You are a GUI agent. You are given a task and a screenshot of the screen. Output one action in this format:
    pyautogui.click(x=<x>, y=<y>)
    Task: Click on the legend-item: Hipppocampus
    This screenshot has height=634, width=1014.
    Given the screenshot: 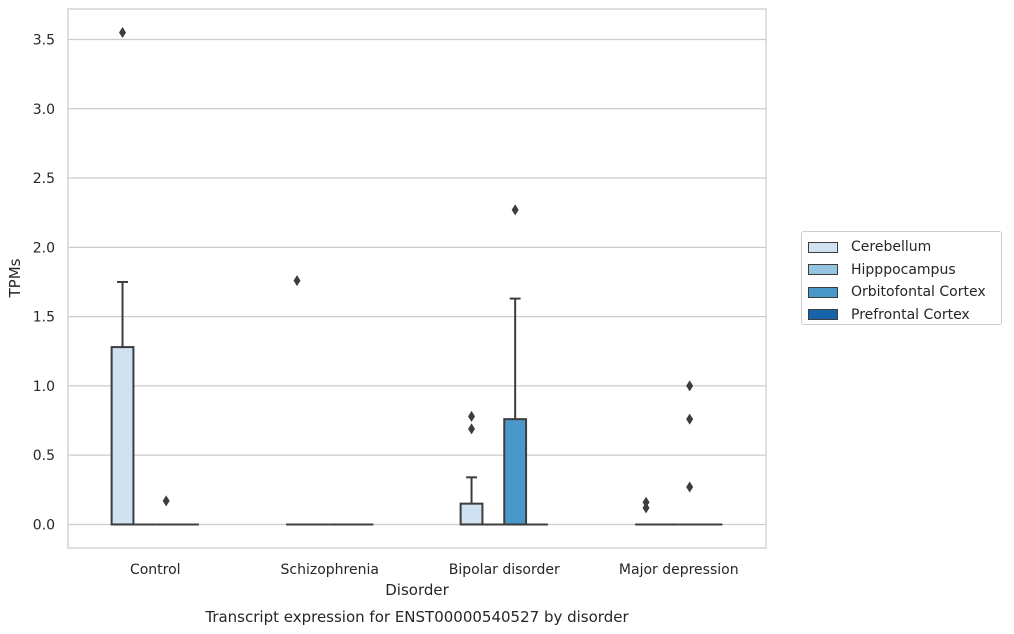 What is the action you would take?
    pyautogui.click(x=904, y=270)
    